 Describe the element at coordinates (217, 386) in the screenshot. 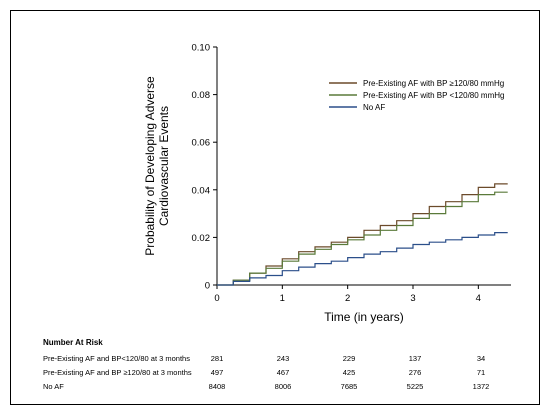

I see `risk-value: 8408` at that location.